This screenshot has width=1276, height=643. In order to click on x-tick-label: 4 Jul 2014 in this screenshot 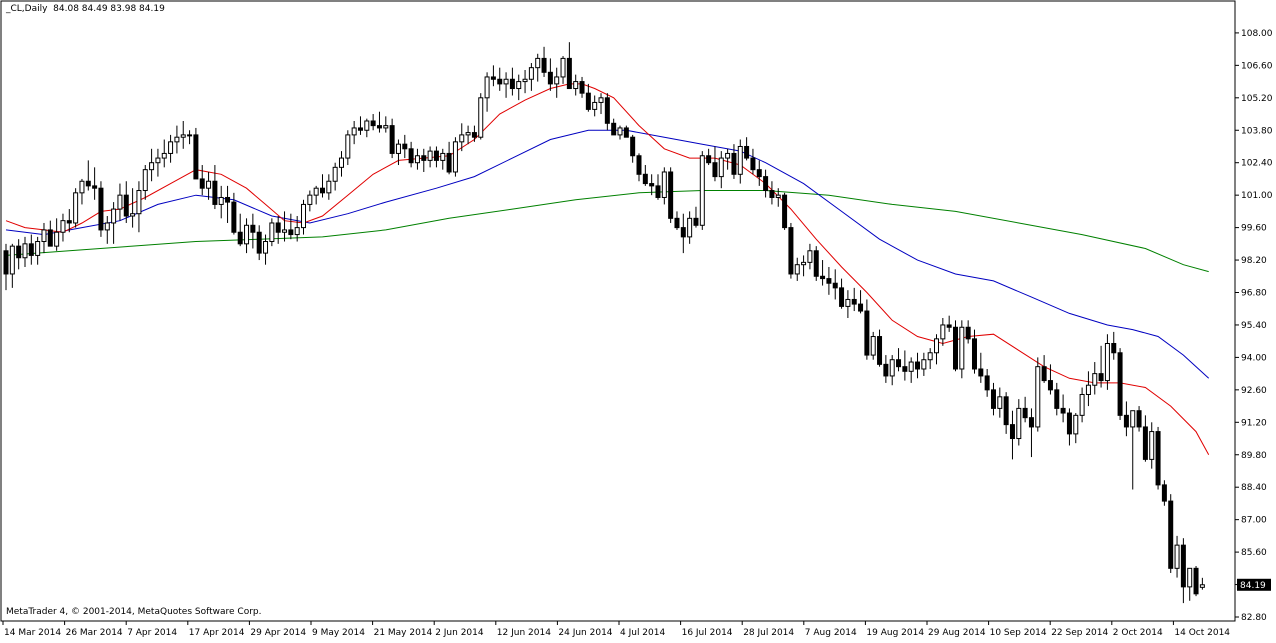, I will do `click(642, 633)`.